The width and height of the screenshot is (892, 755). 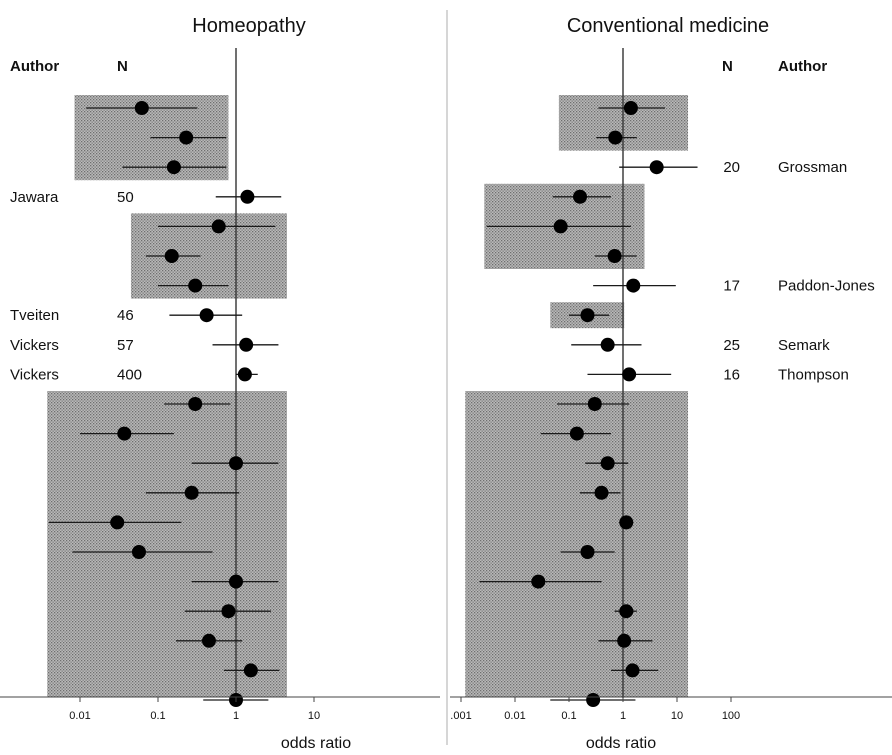 What do you see at coordinates (34, 197) in the screenshot?
I see `study-author-label: Jawara` at bounding box center [34, 197].